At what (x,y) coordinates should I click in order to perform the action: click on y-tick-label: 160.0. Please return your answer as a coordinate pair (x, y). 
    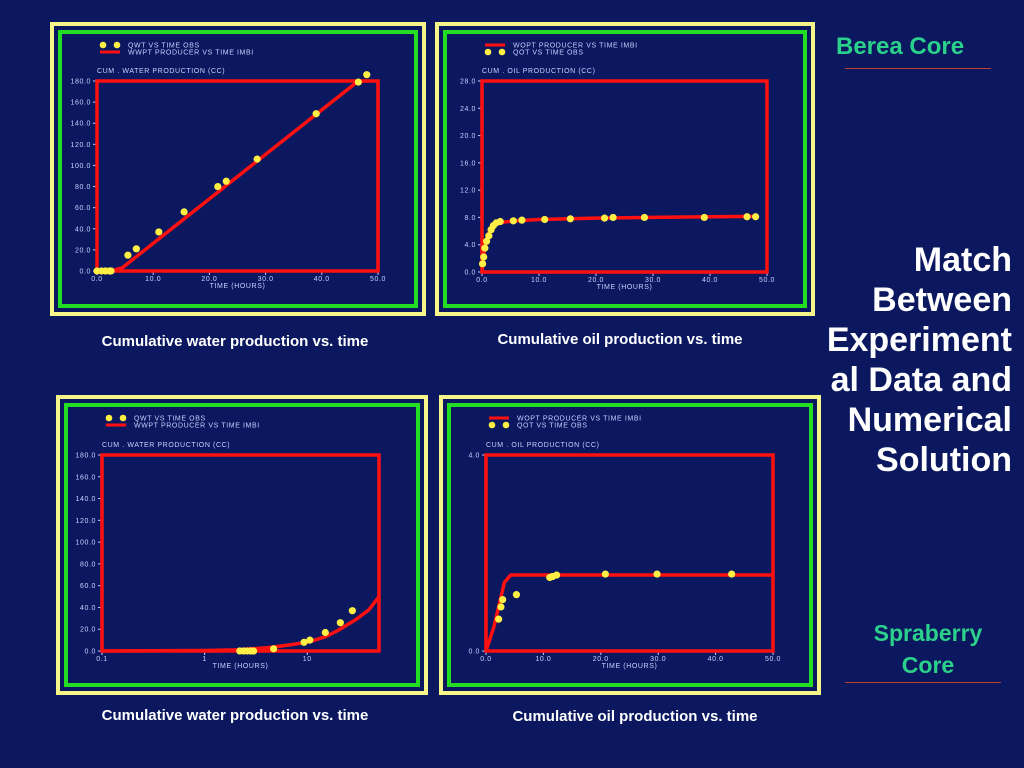
    Looking at the image, I should click on (80, 103).